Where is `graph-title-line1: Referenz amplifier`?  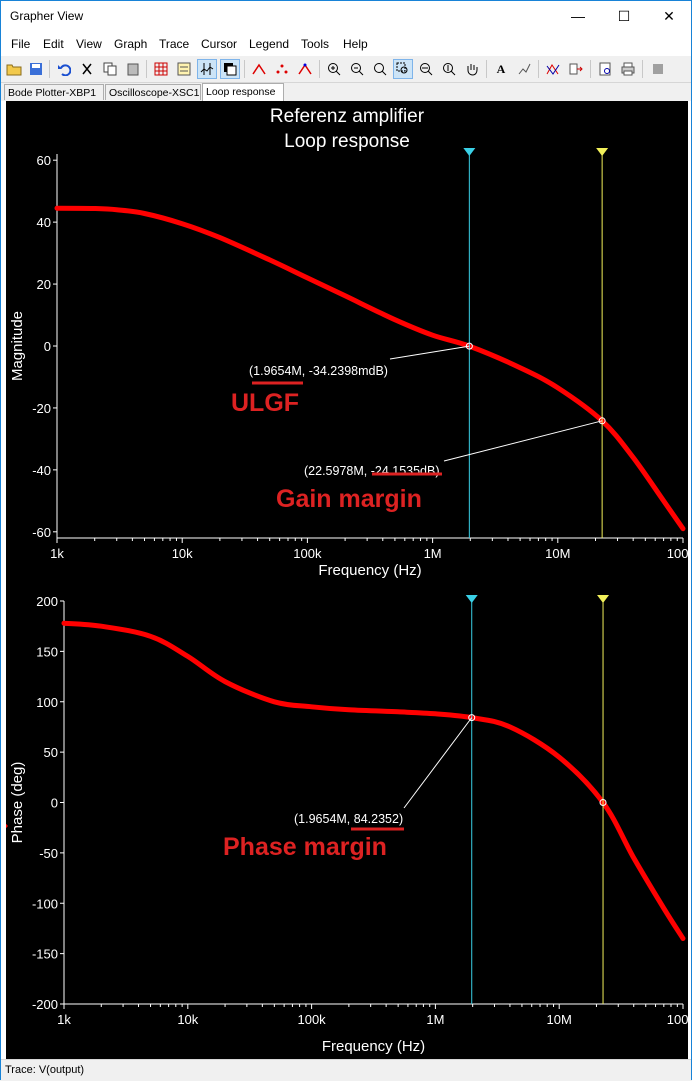 graph-title-line1: Referenz amplifier is located at coordinates (347, 116).